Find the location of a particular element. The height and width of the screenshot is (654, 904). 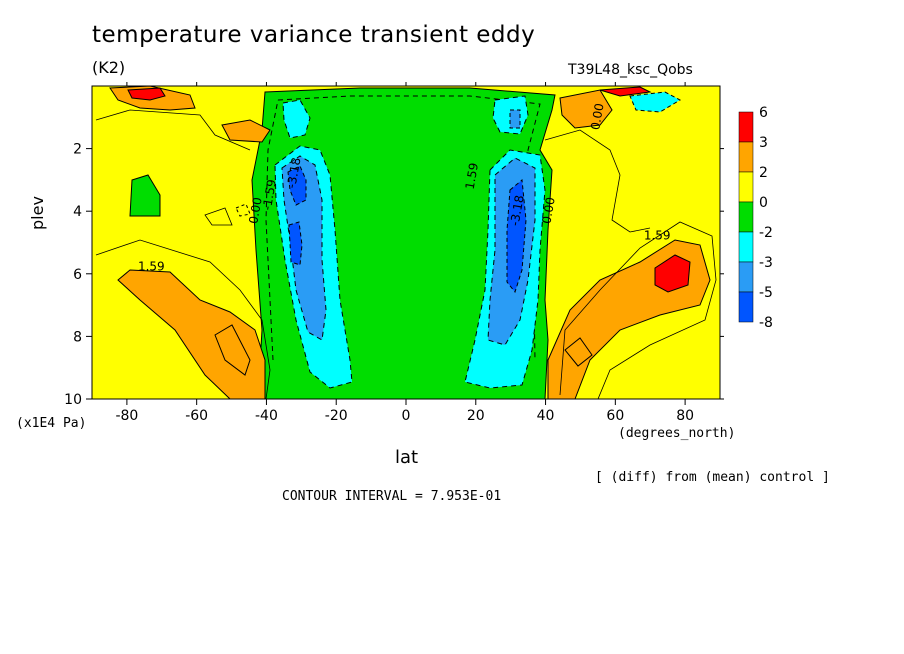

units-label: (K2) is located at coordinates (109, 67).